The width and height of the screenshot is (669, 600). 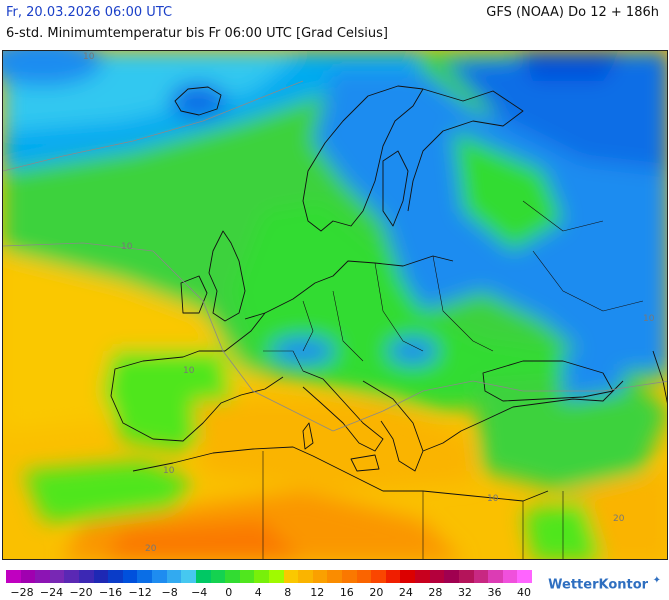 What do you see at coordinates (169, 592) in the screenshot?
I see `color-scale-tick: −8` at bounding box center [169, 592].